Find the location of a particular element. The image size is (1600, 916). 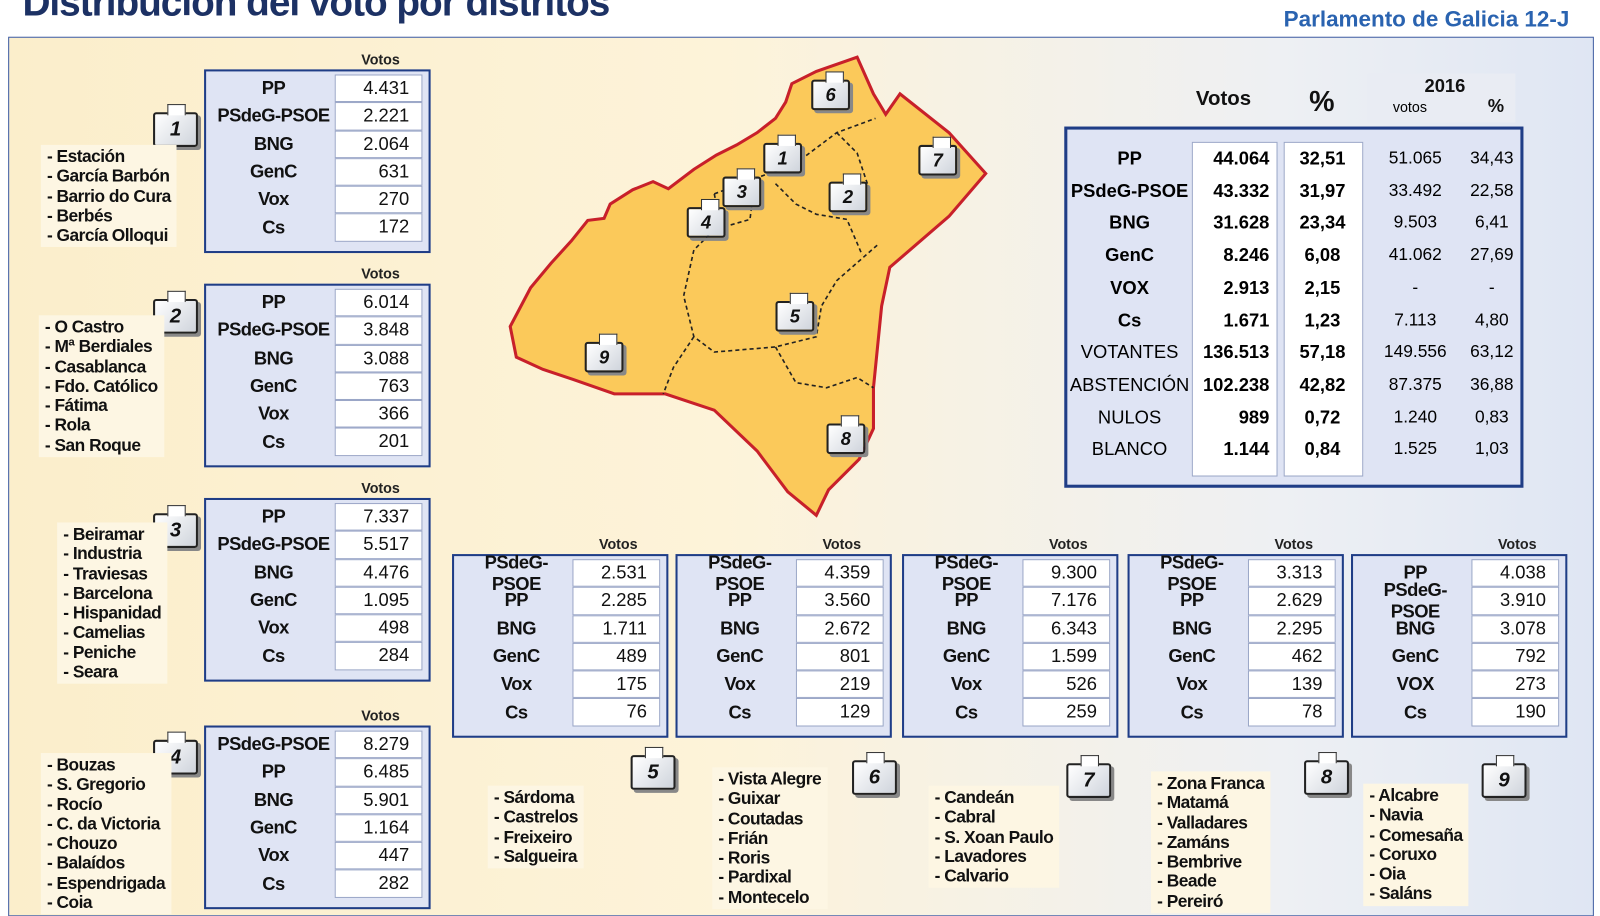

table-row: GenC 801 is located at coordinates (784, 656).